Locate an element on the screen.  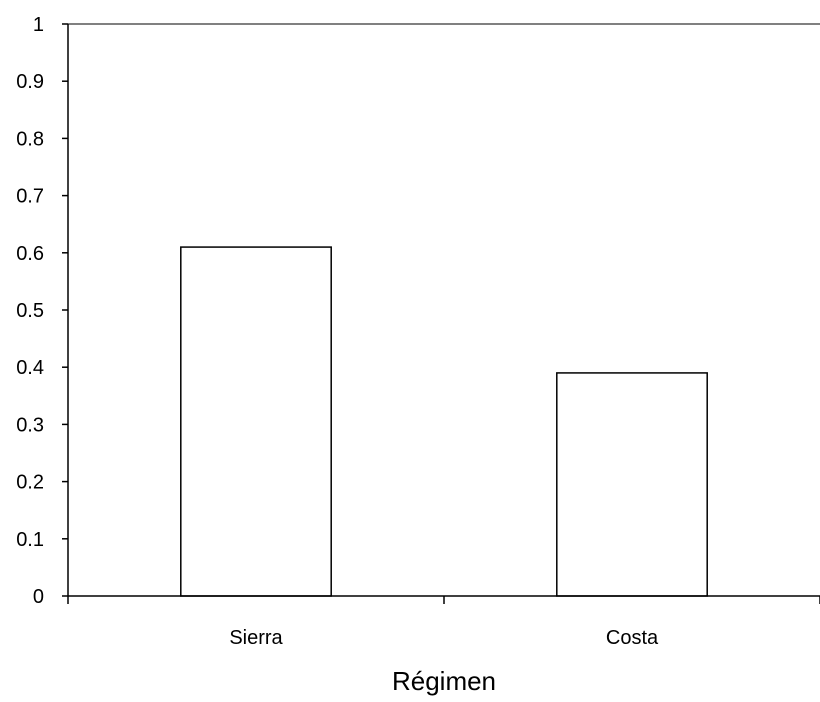
y-tick-label: 0.5 is located at coordinates (30, 311).